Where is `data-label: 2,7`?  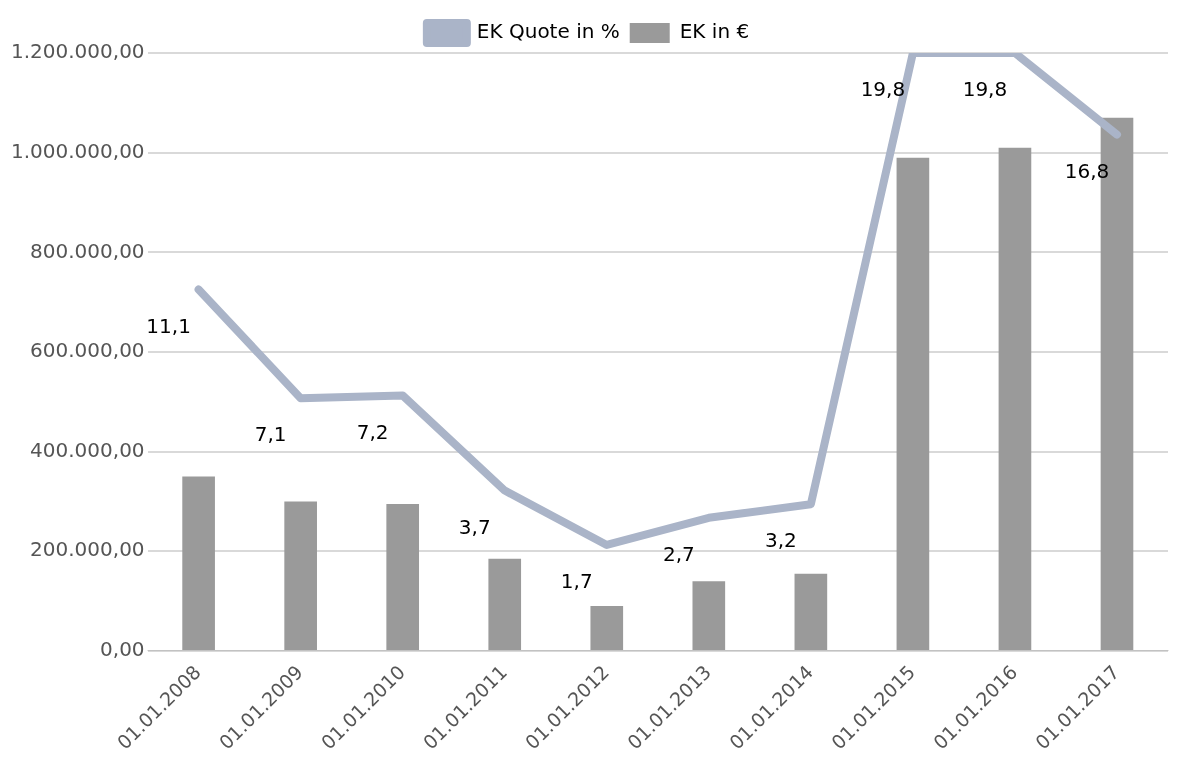
data-label: 2,7 is located at coordinates (678, 553).